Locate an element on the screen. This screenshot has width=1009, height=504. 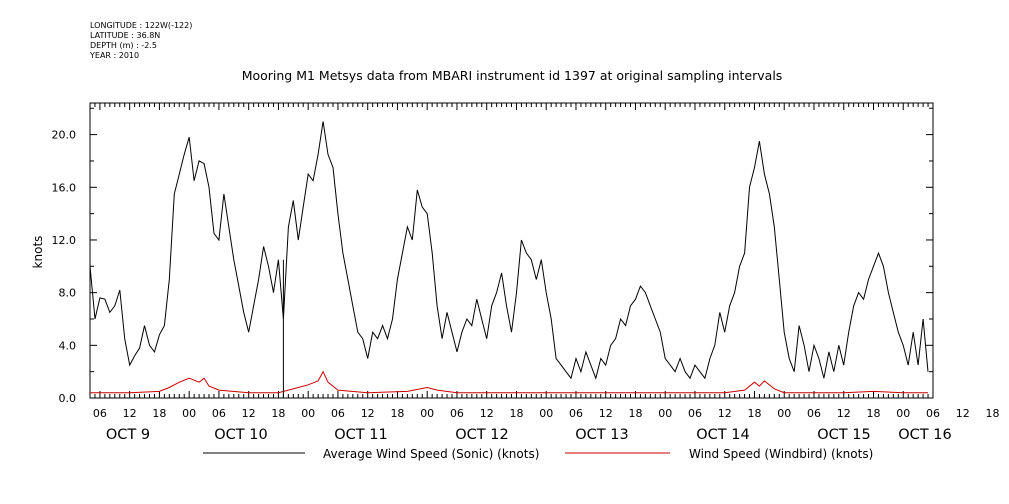
x-day-label: OCT 14 is located at coordinates (722, 435).